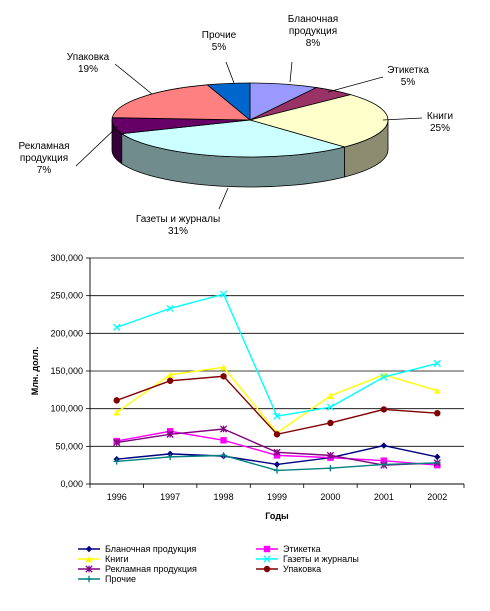 The image size is (490, 611). What do you see at coordinates (88, 57) in the screenshot?
I see `pie-category-label-item-5-0: Упаковка` at bounding box center [88, 57].